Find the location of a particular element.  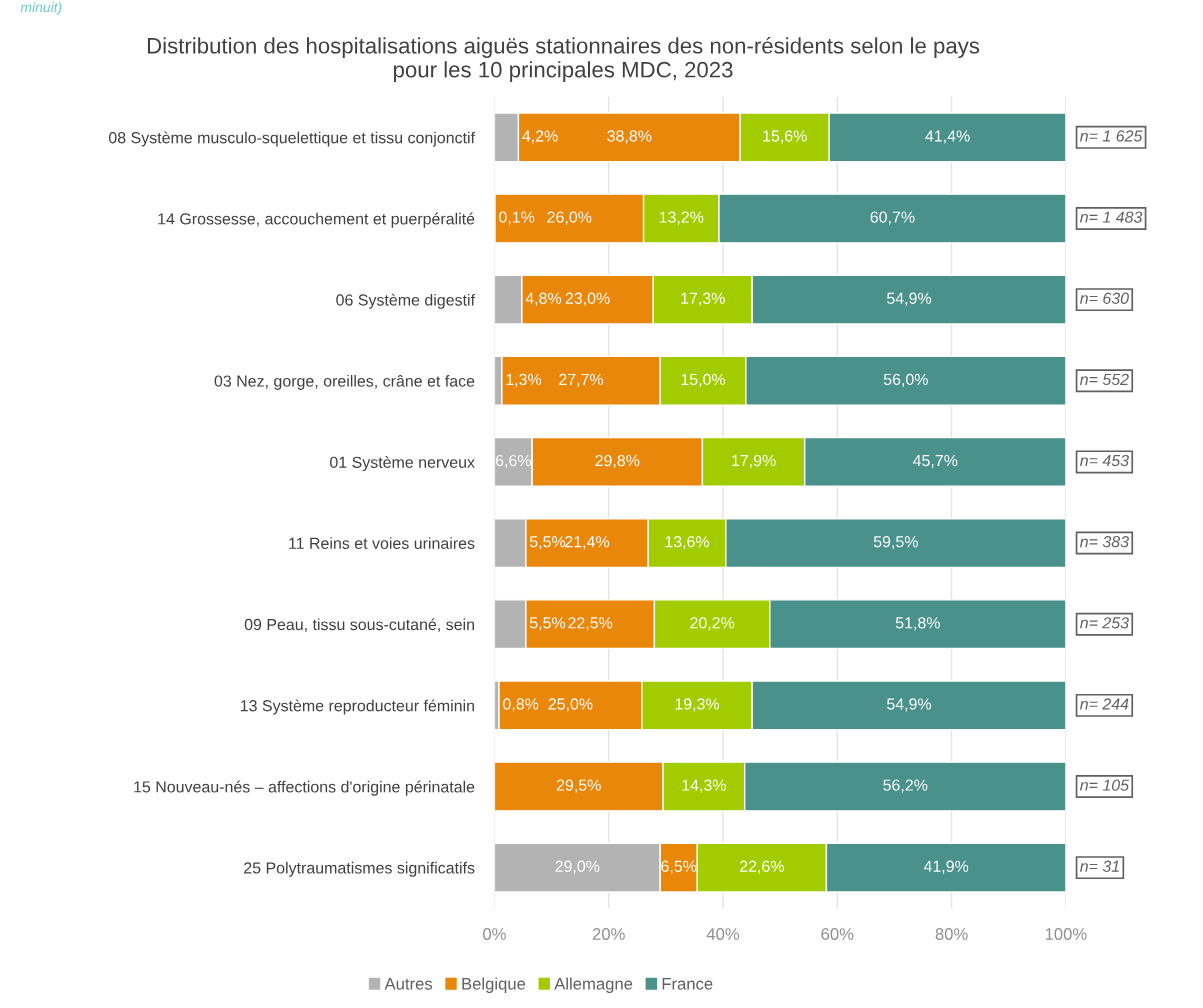

legend-label: France is located at coordinates (687, 984).